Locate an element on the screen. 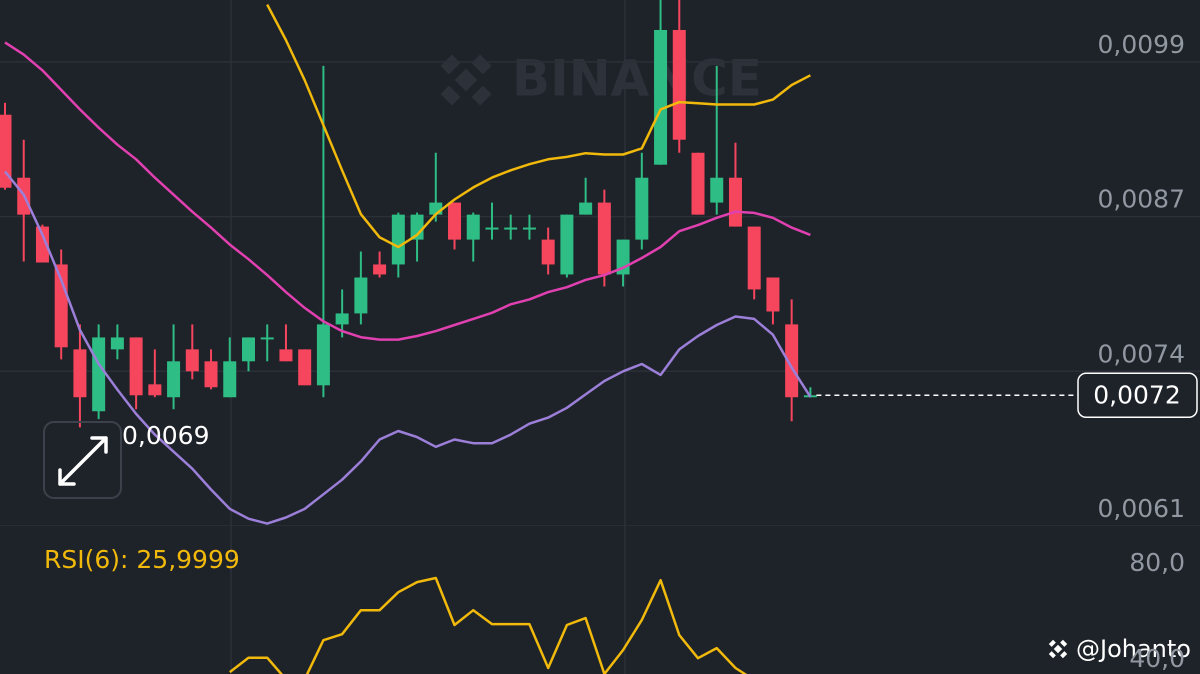  credit: @Johanto is located at coordinates (1119, 649).